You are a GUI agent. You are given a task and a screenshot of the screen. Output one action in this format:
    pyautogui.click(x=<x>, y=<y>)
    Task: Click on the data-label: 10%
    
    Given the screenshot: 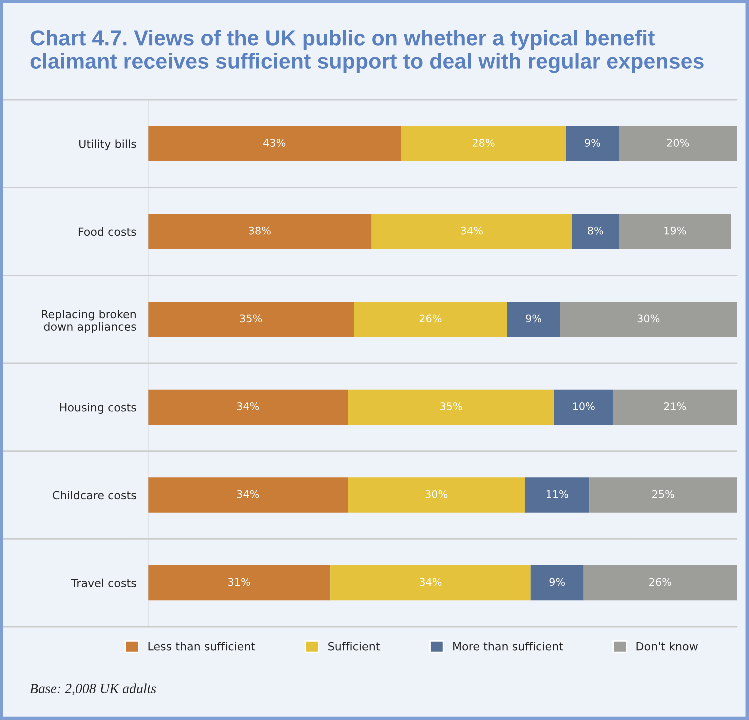 What is the action you would take?
    pyautogui.click(x=584, y=406)
    